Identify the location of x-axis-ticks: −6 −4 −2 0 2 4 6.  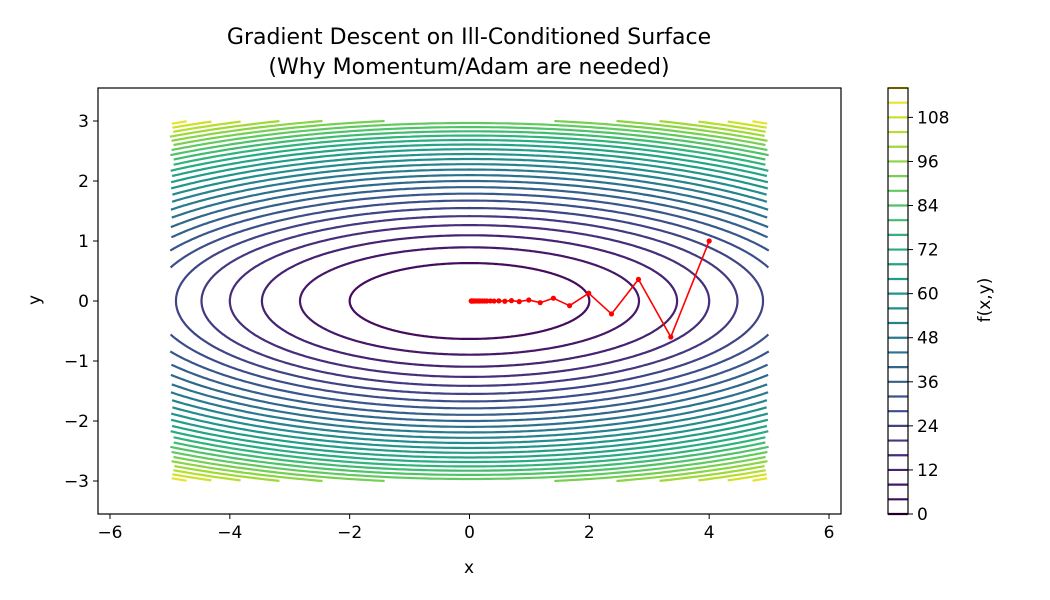
(465, 528).